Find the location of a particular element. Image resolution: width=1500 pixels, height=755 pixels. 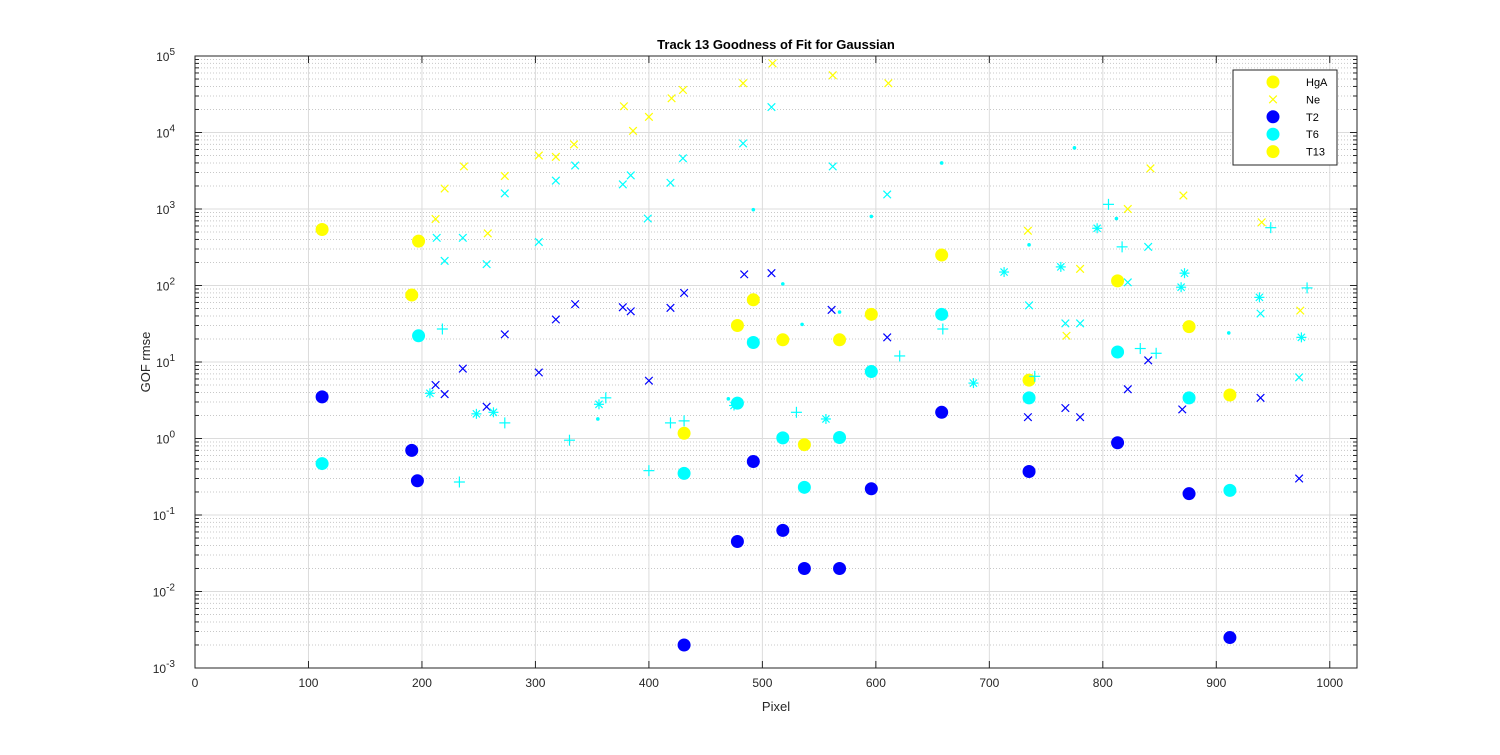

x-tick-label: 600 is located at coordinates (876, 683).